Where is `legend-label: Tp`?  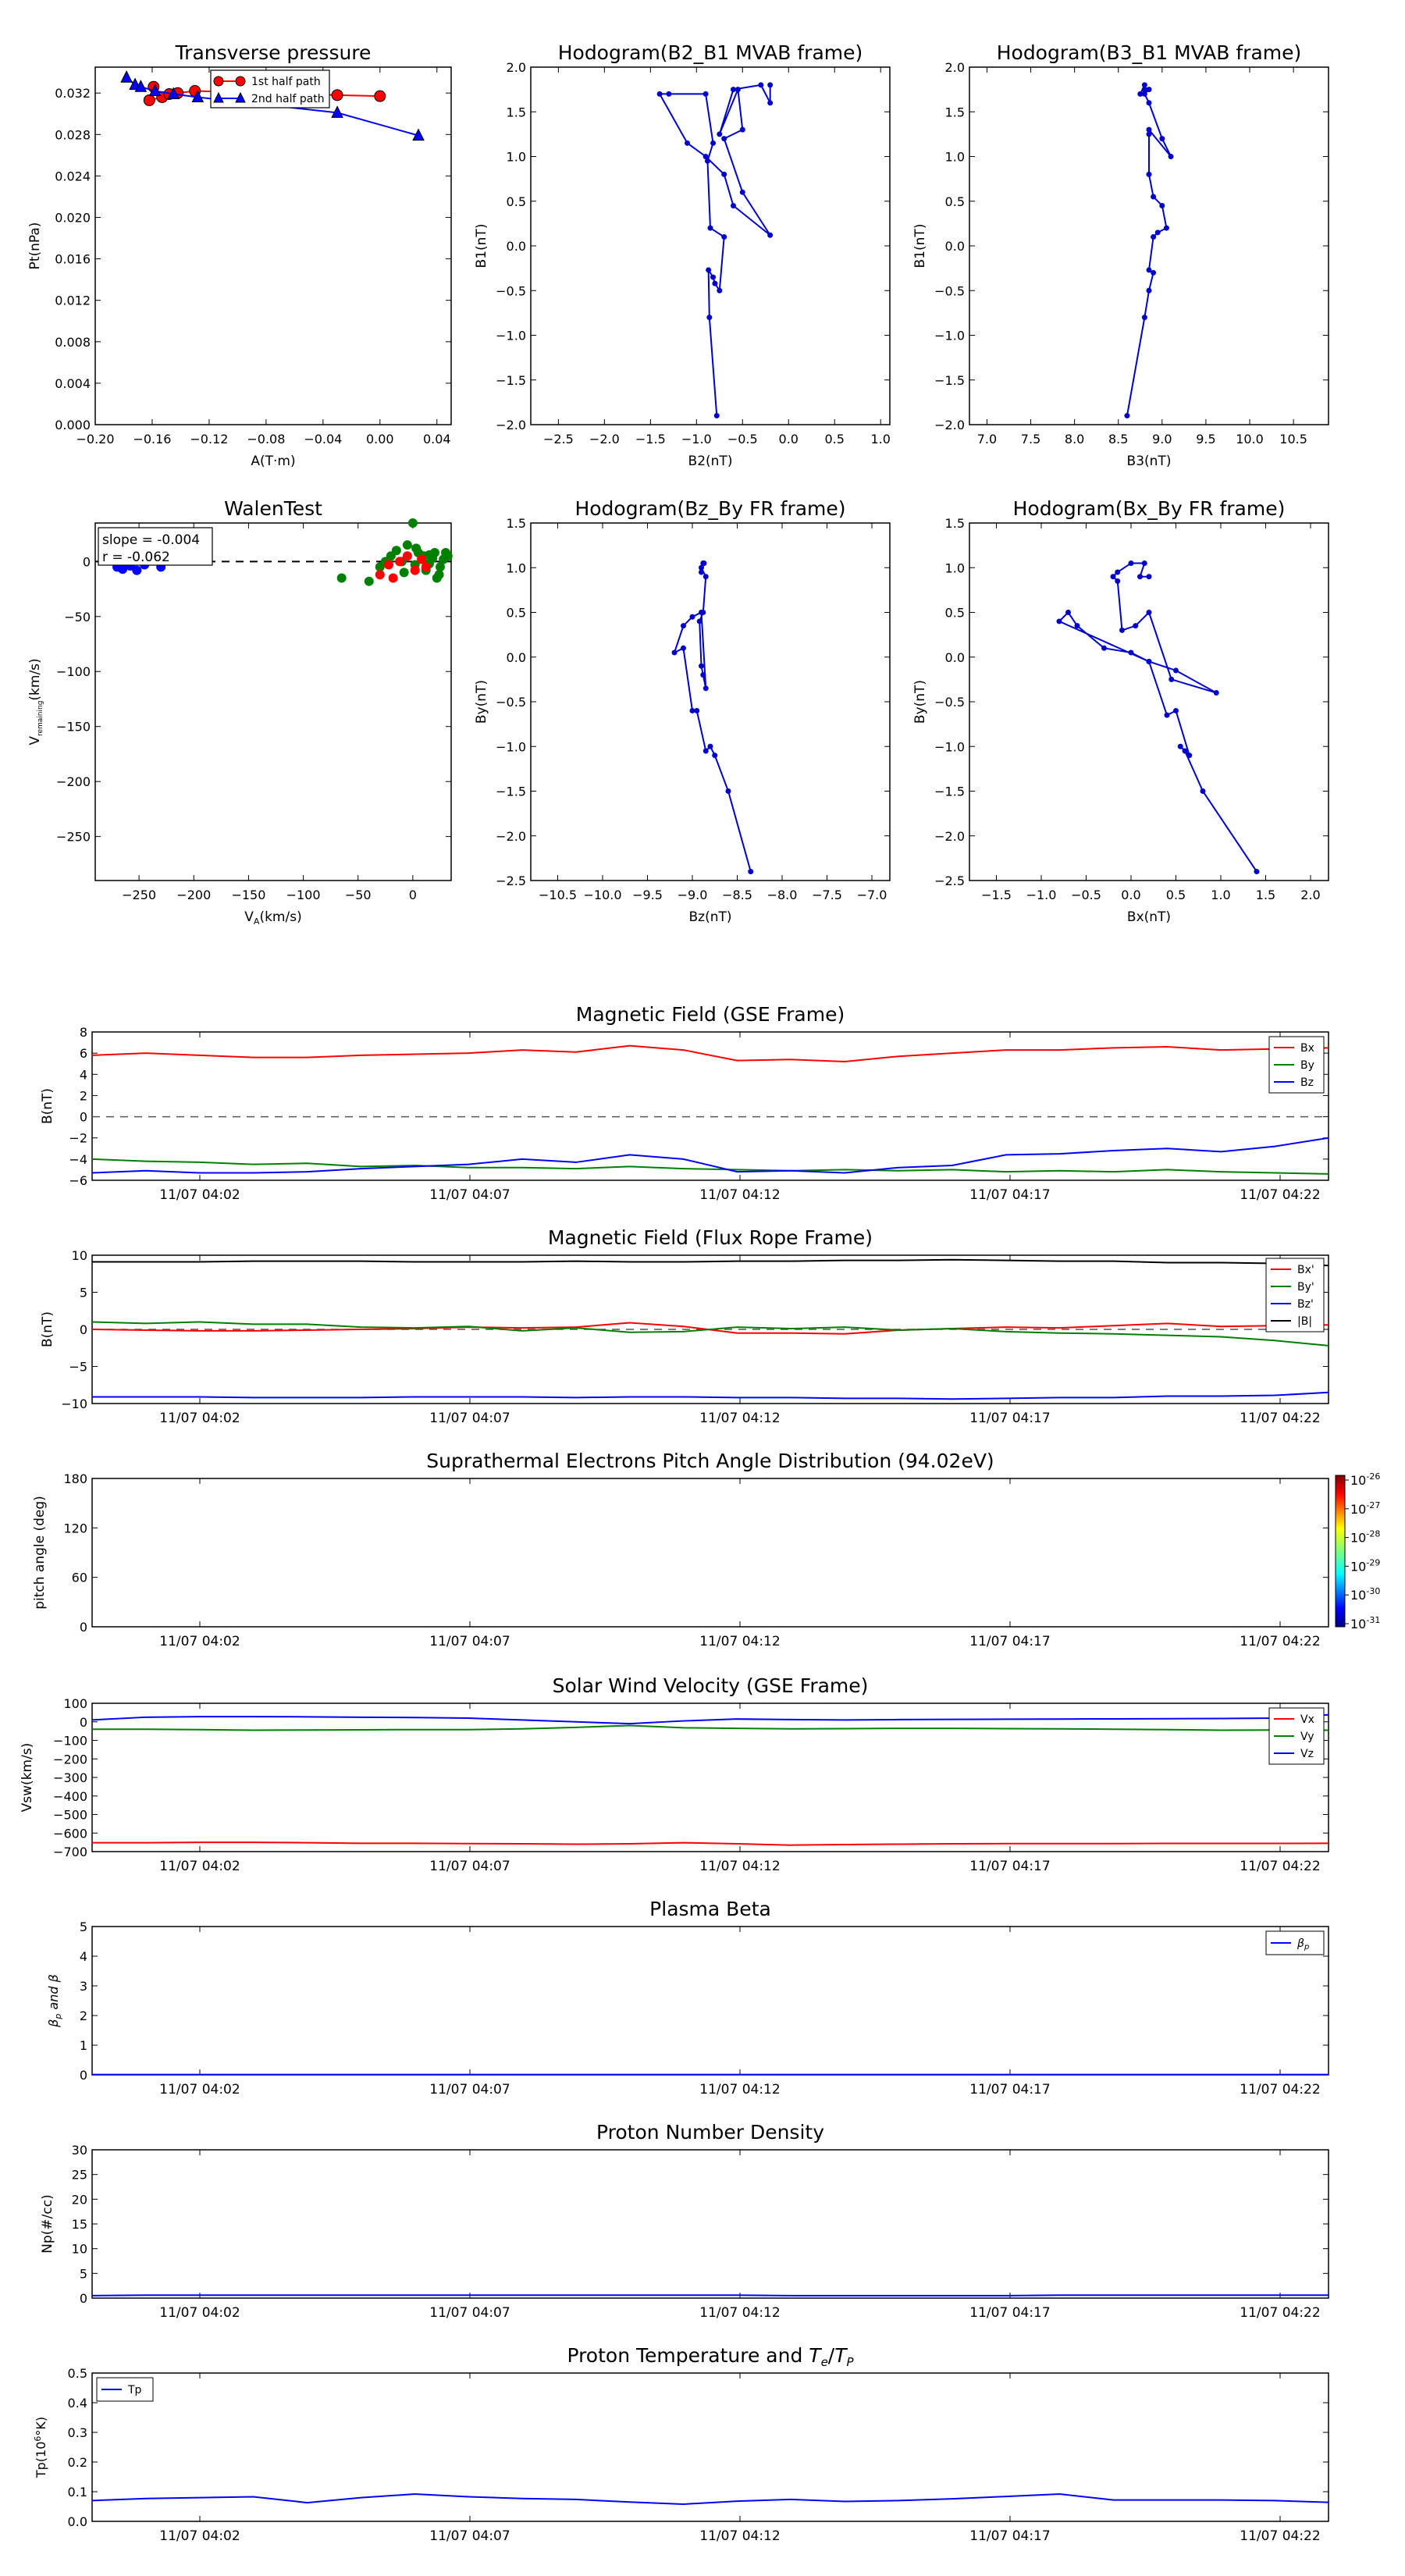 legend-label: Tp is located at coordinates (135, 2390).